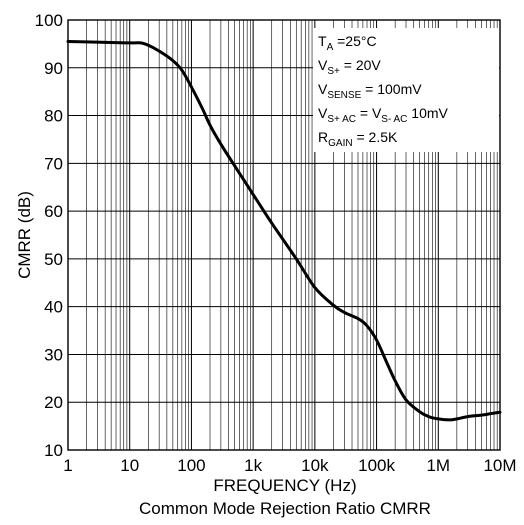 The image size is (524, 525). I want to click on y-tick-label: 90, so click(53, 68).